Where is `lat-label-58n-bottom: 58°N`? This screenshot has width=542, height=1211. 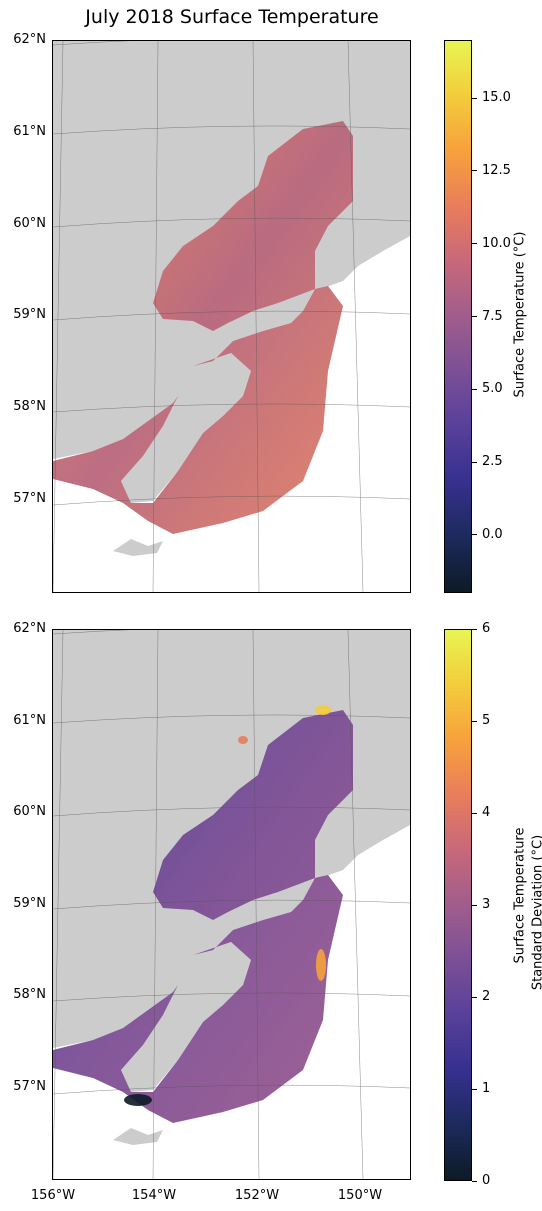 lat-label-58n-bottom: 58°N is located at coordinates (29, 994).